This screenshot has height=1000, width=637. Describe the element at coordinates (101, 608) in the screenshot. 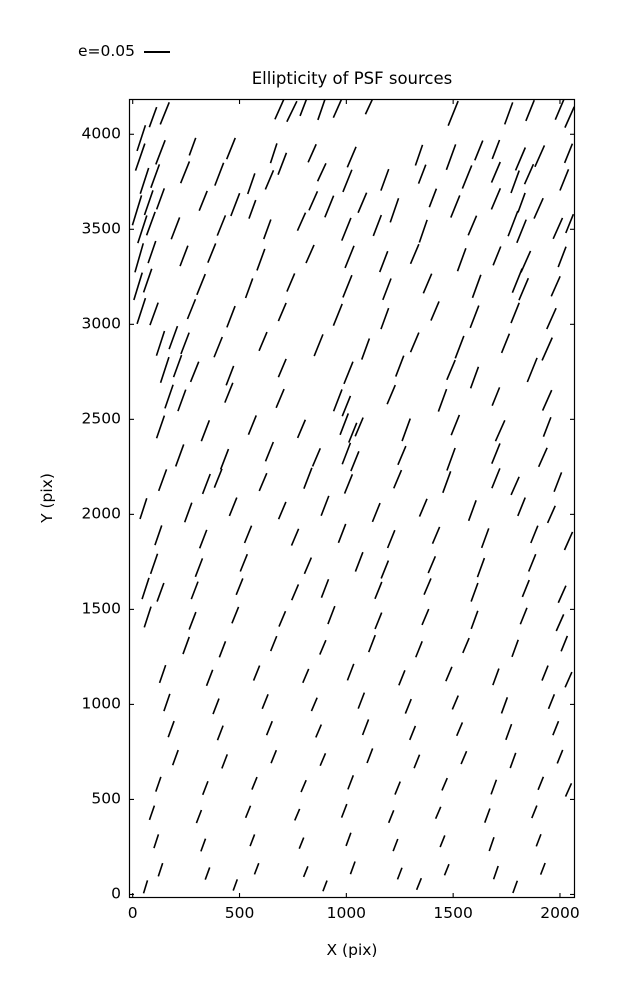

I see `y-tick-label: 1500` at that location.